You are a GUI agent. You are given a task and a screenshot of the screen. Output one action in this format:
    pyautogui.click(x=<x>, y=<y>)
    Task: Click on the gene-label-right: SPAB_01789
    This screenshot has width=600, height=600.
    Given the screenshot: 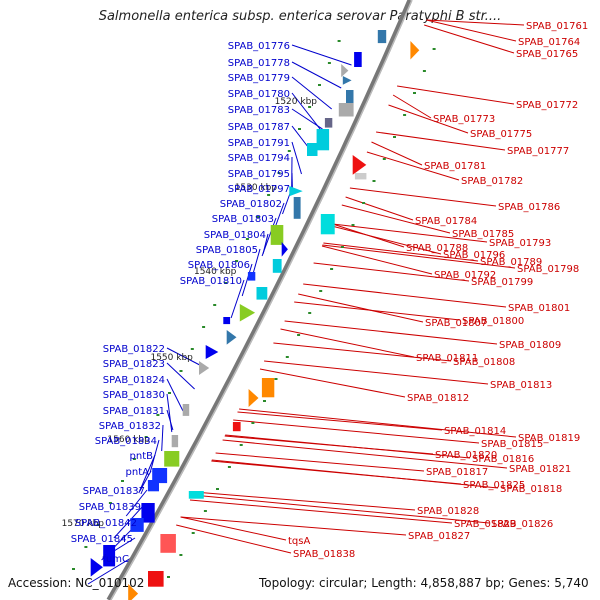 What is the action you would take?
    pyautogui.click(x=511, y=262)
    